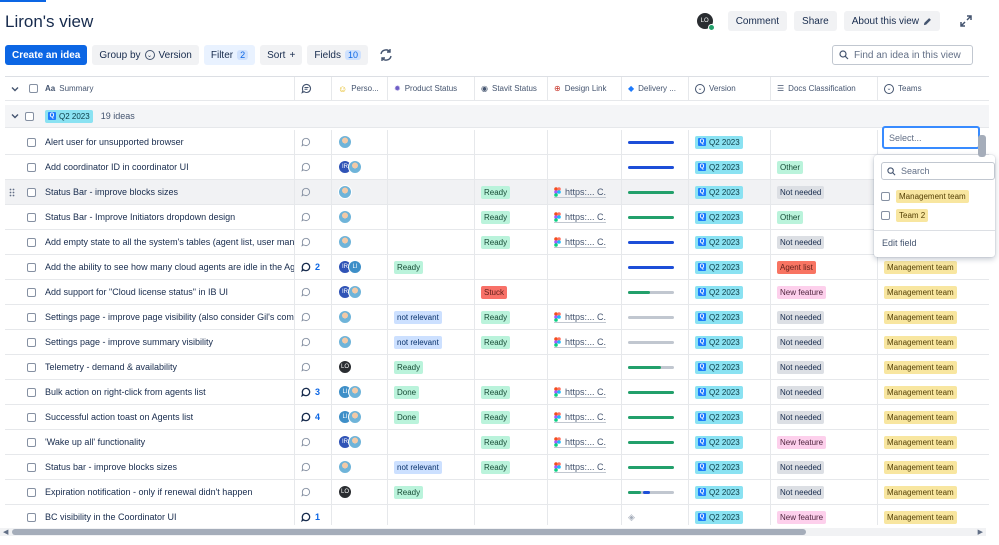  What do you see at coordinates (167, 367) in the screenshot?
I see `idea-summary: Telemetry - demand & availability` at bounding box center [167, 367].